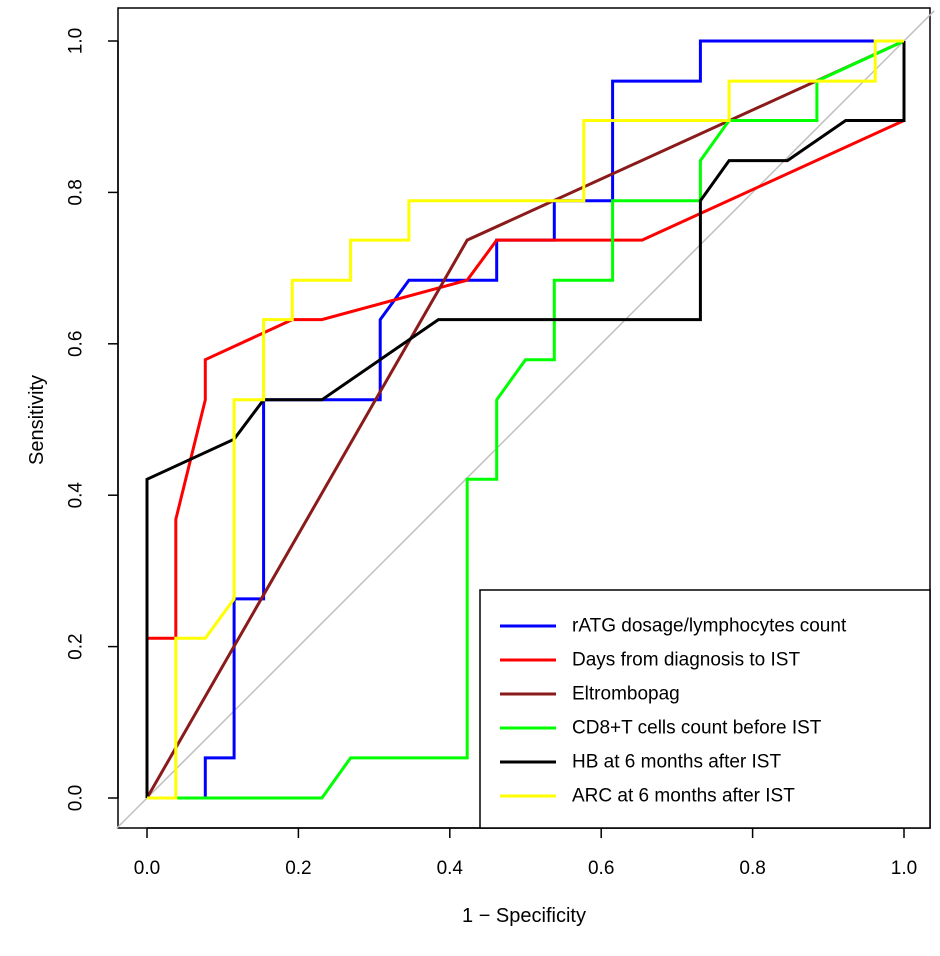 The width and height of the screenshot is (940, 956). Describe the element at coordinates (76, 495) in the screenshot. I see `y-tick-label: 0.4` at that location.